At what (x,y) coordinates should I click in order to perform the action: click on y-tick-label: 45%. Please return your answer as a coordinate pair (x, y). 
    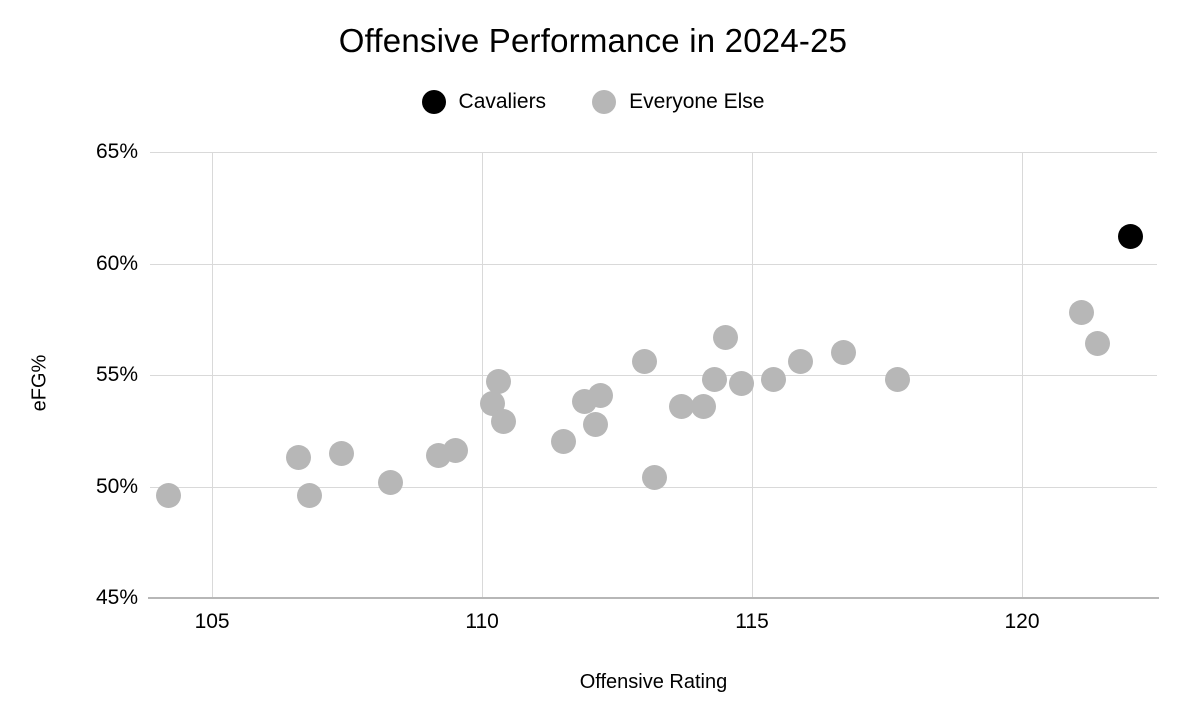
    Looking at the image, I should click on (116, 597).